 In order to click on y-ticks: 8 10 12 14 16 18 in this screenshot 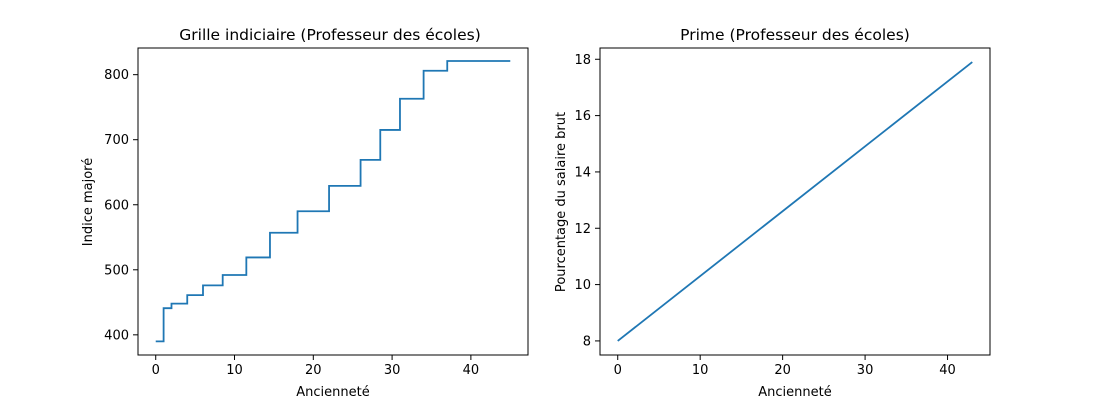, I will do `click(587, 201)`.